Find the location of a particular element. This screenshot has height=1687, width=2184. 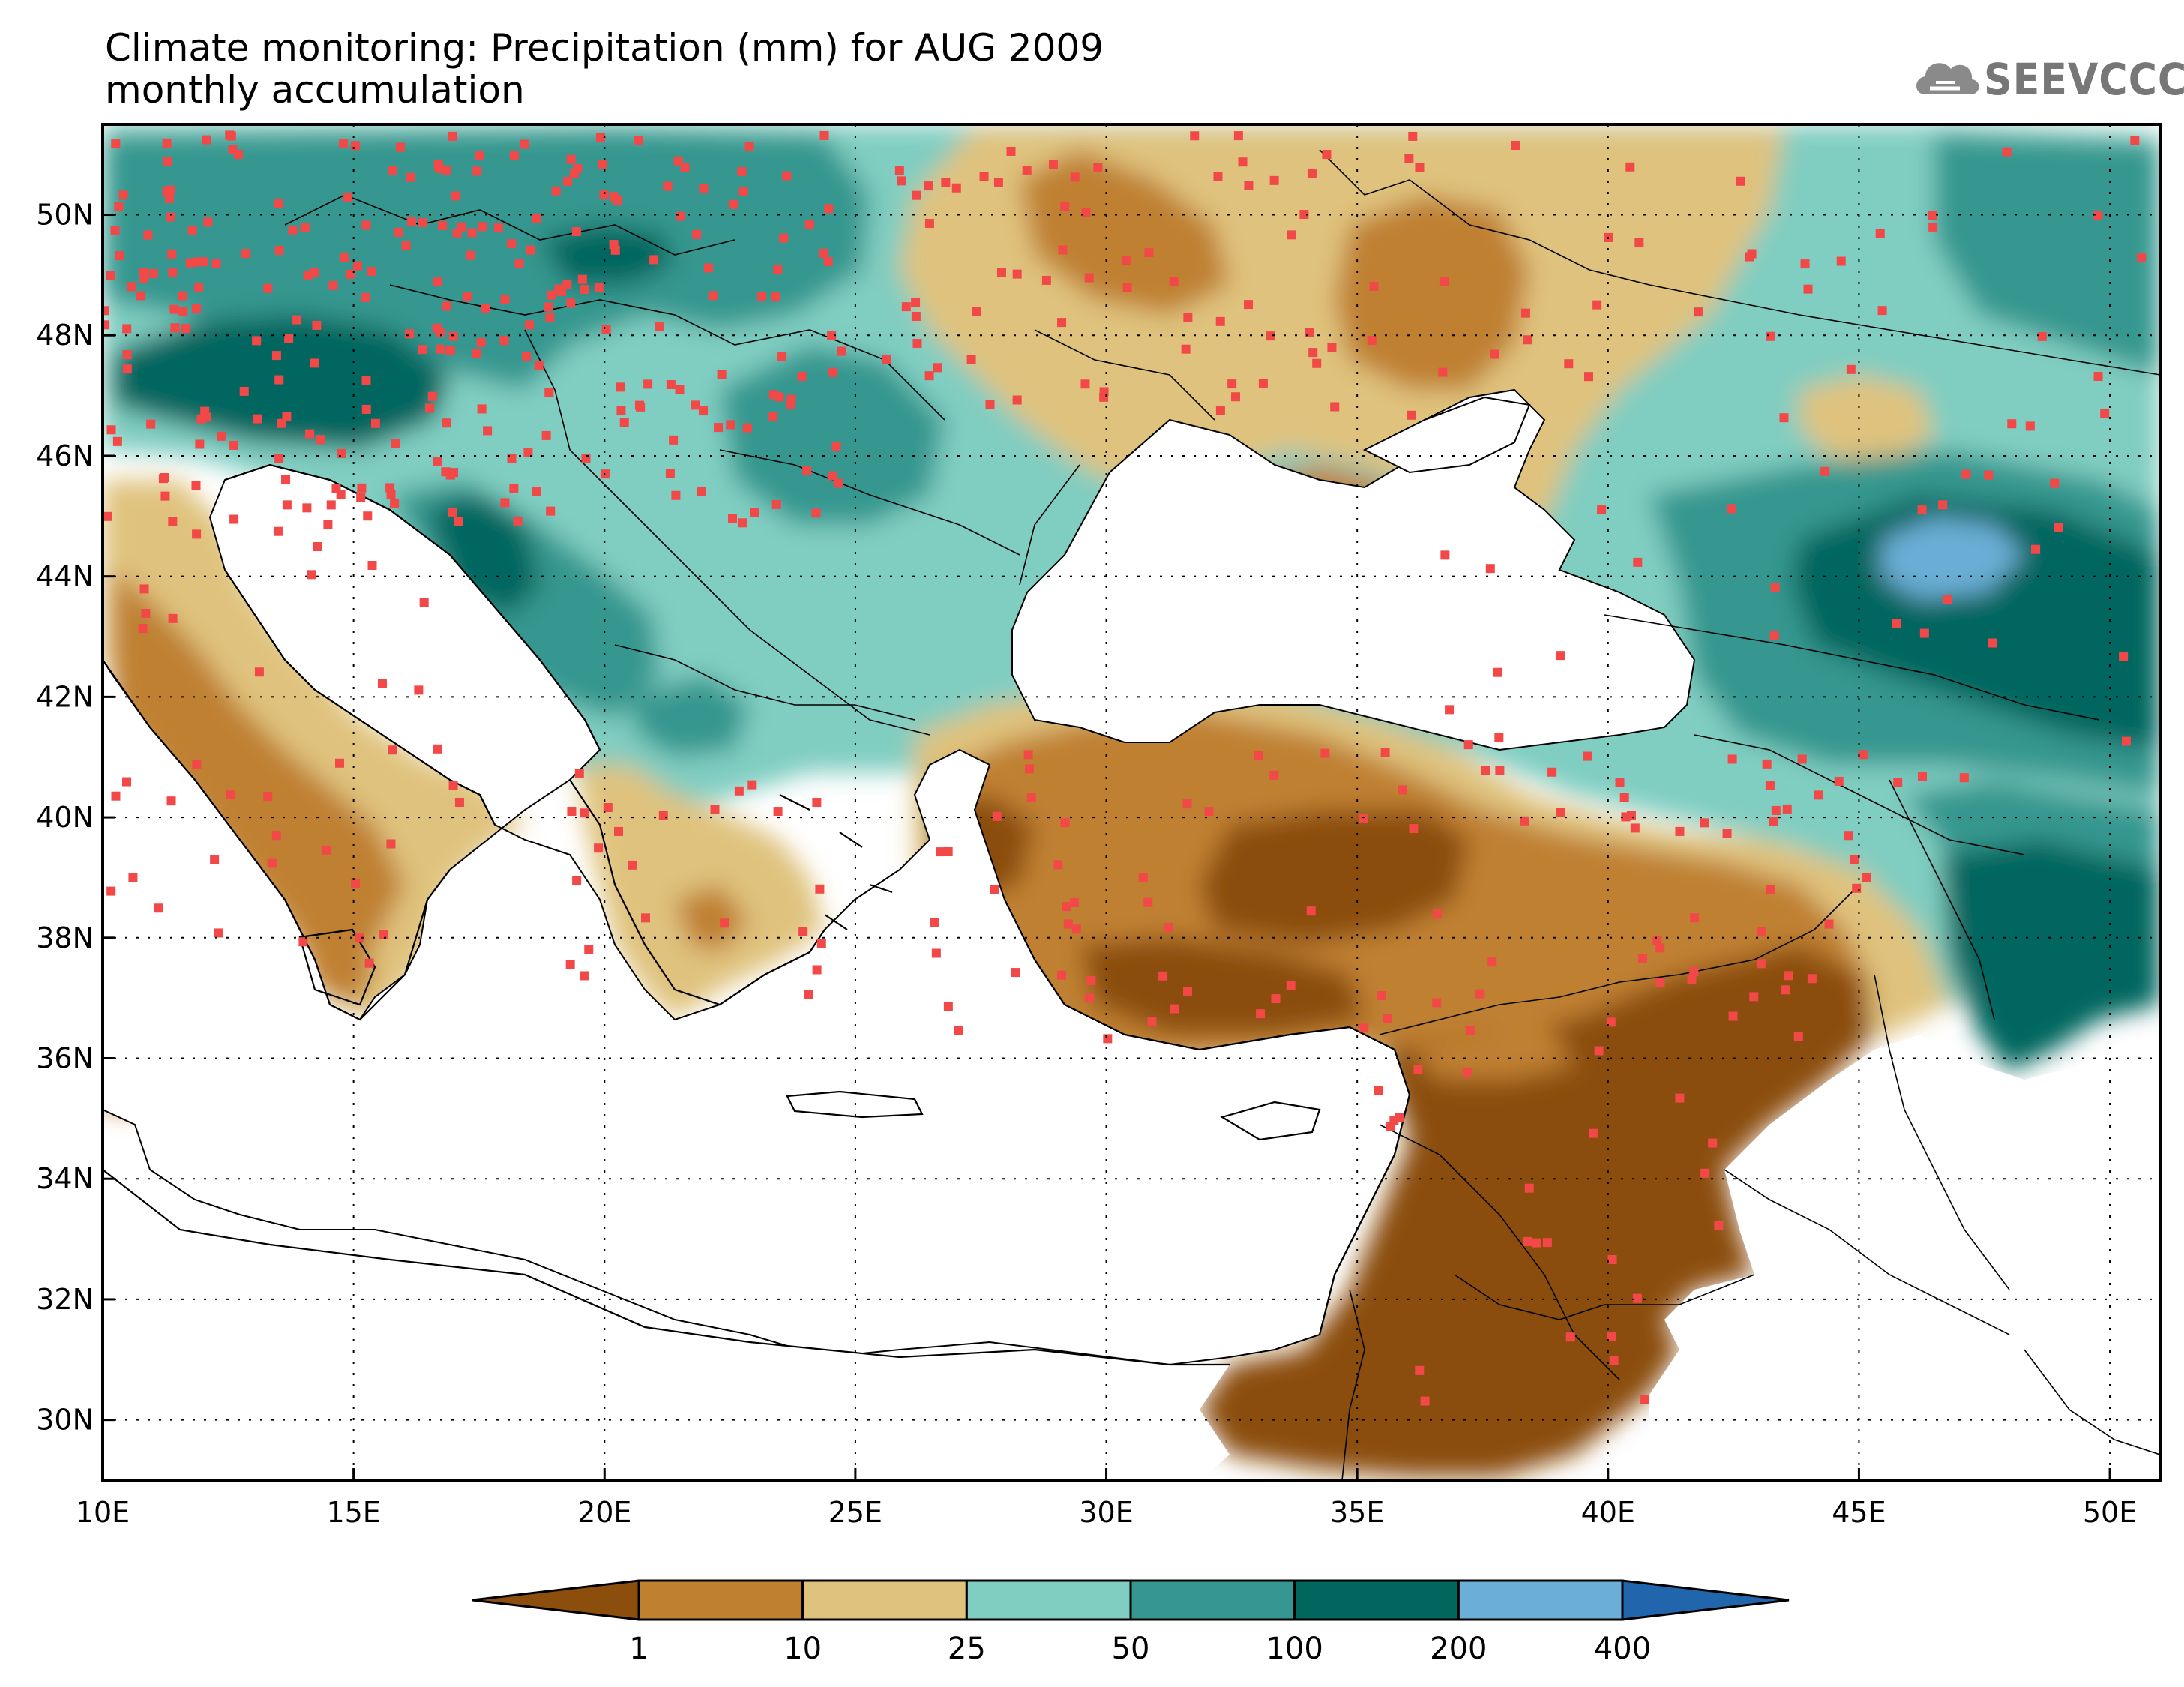

black-sea is located at coordinates (1353, 569).